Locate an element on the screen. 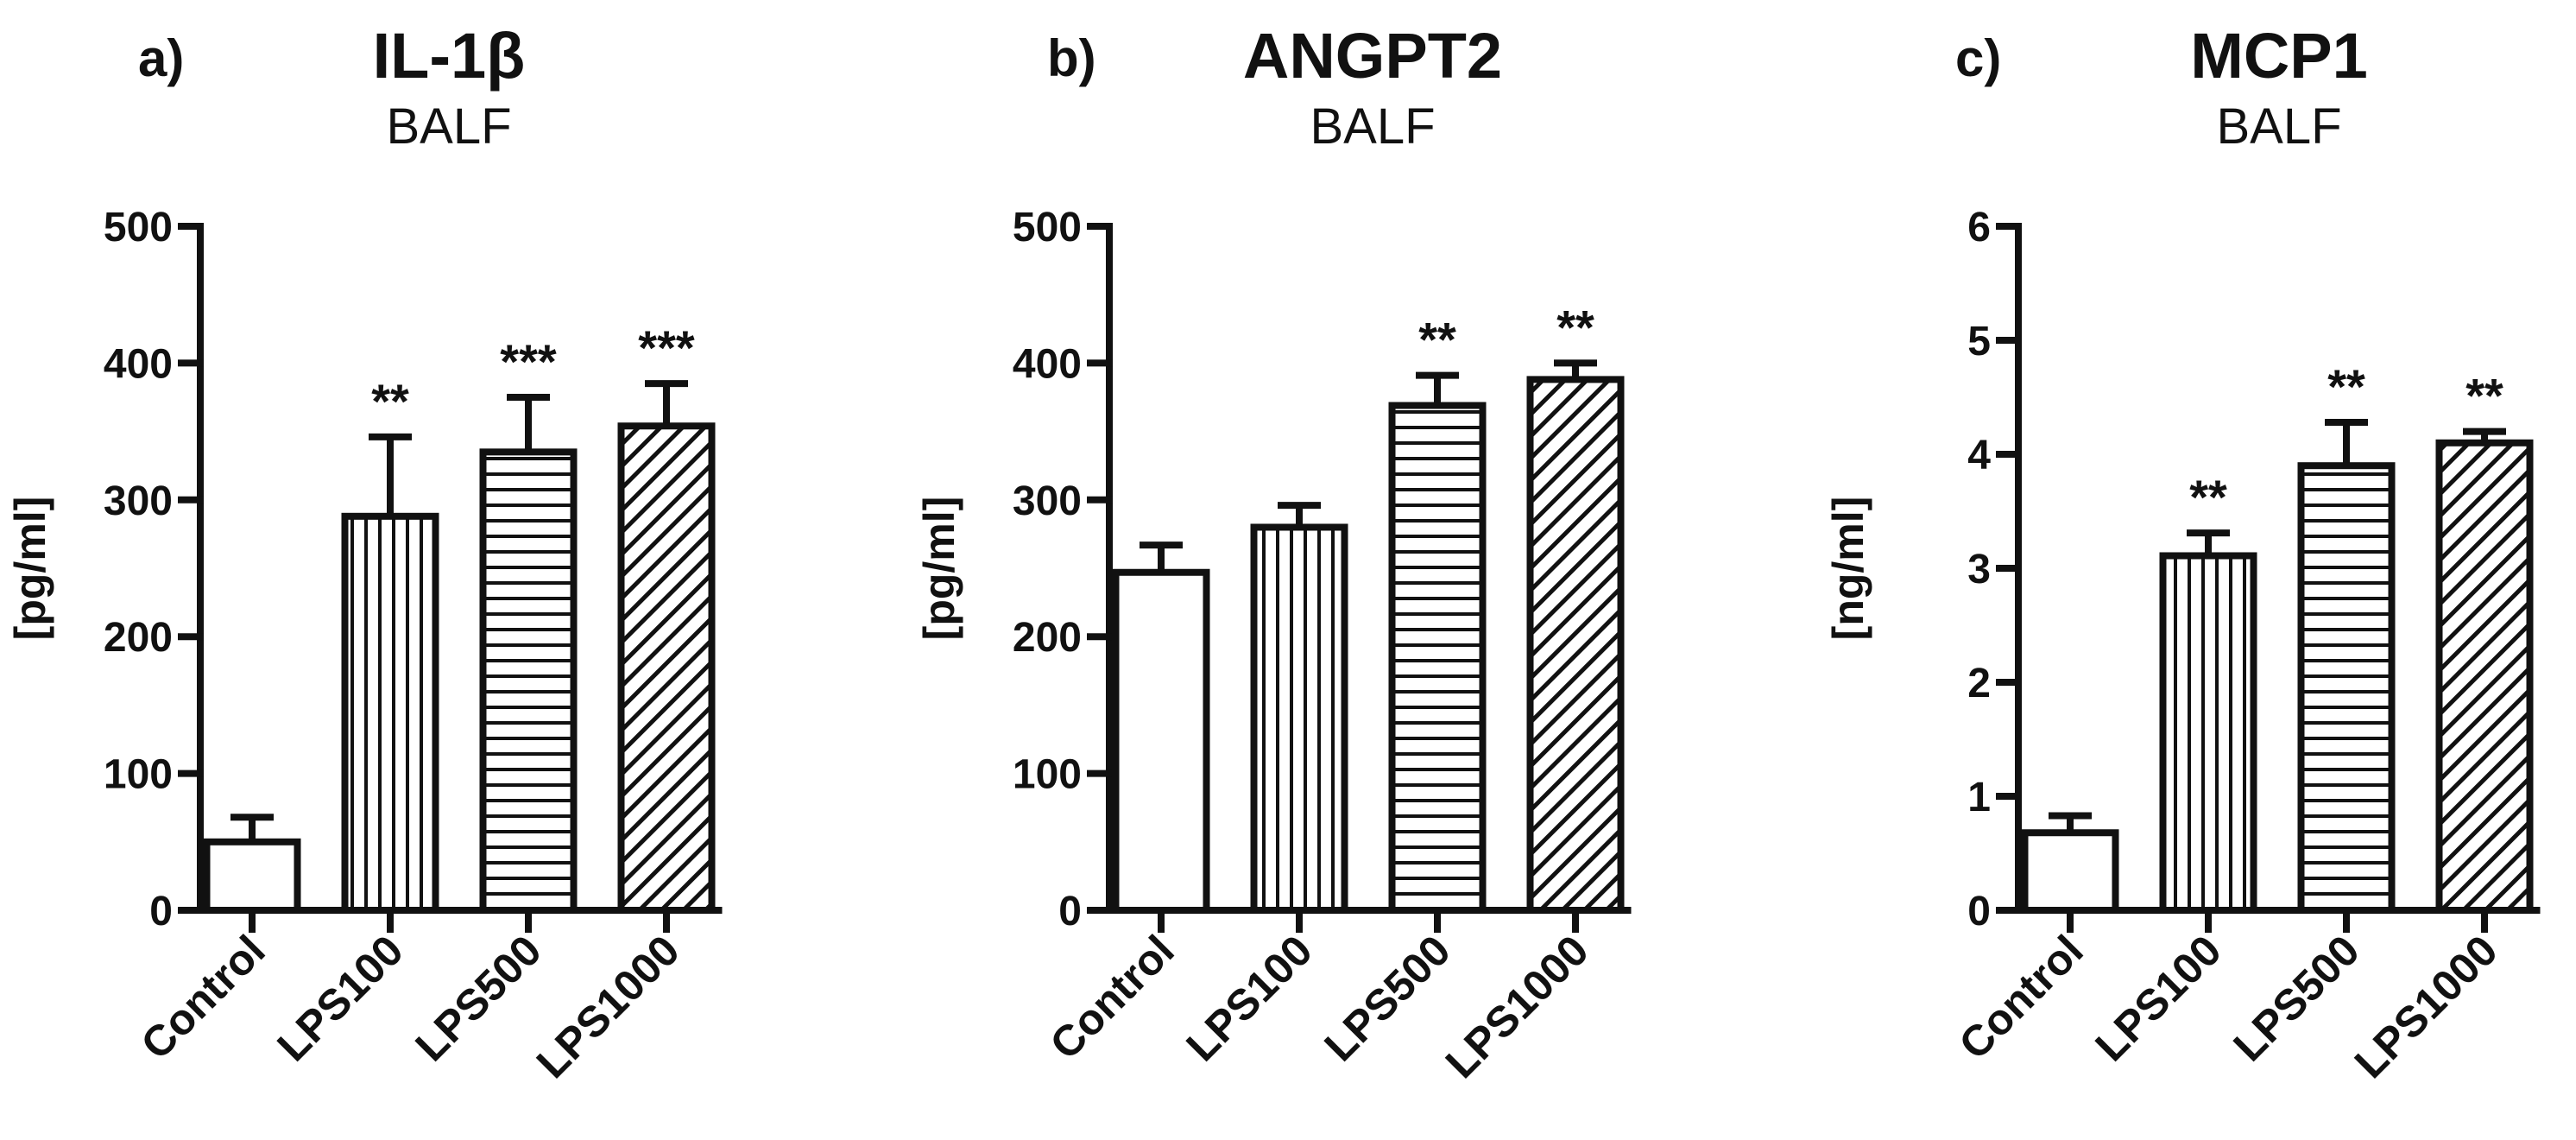 The height and width of the screenshot is (1140, 2576). y-tick-label: 1 is located at coordinates (1979, 797).